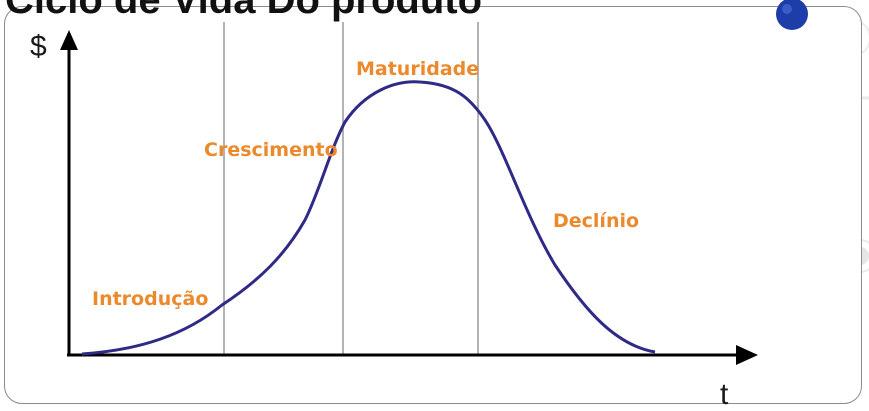 The height and width of the screenshot is (411, 869). What do you see at coordinates (150, 299) in the screenshot?
I see `stage-label-introducao: Introdução` at bounding box center [150, 299].